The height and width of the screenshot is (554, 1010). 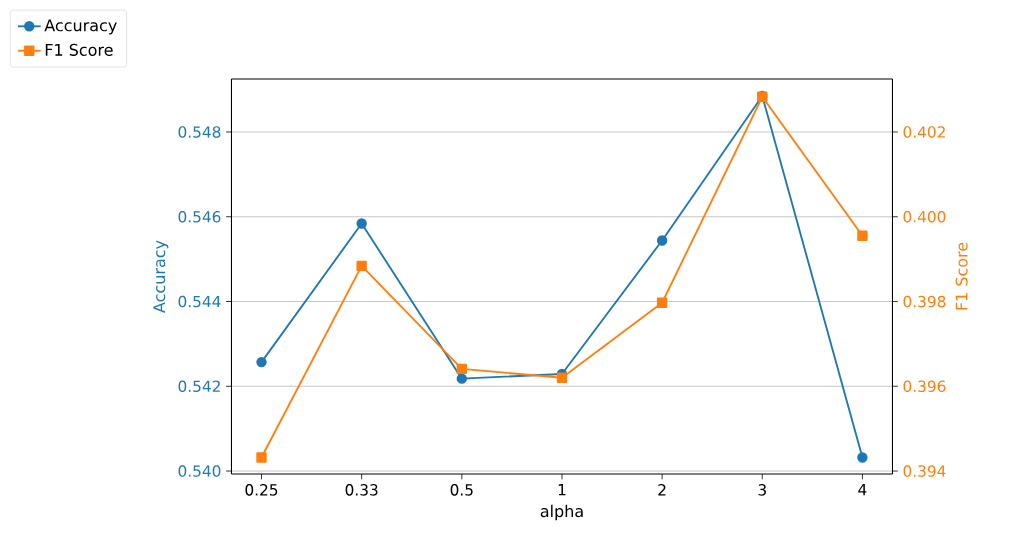 I want to click on y2-tick-label: 0.394, so click(x=924, y=471).